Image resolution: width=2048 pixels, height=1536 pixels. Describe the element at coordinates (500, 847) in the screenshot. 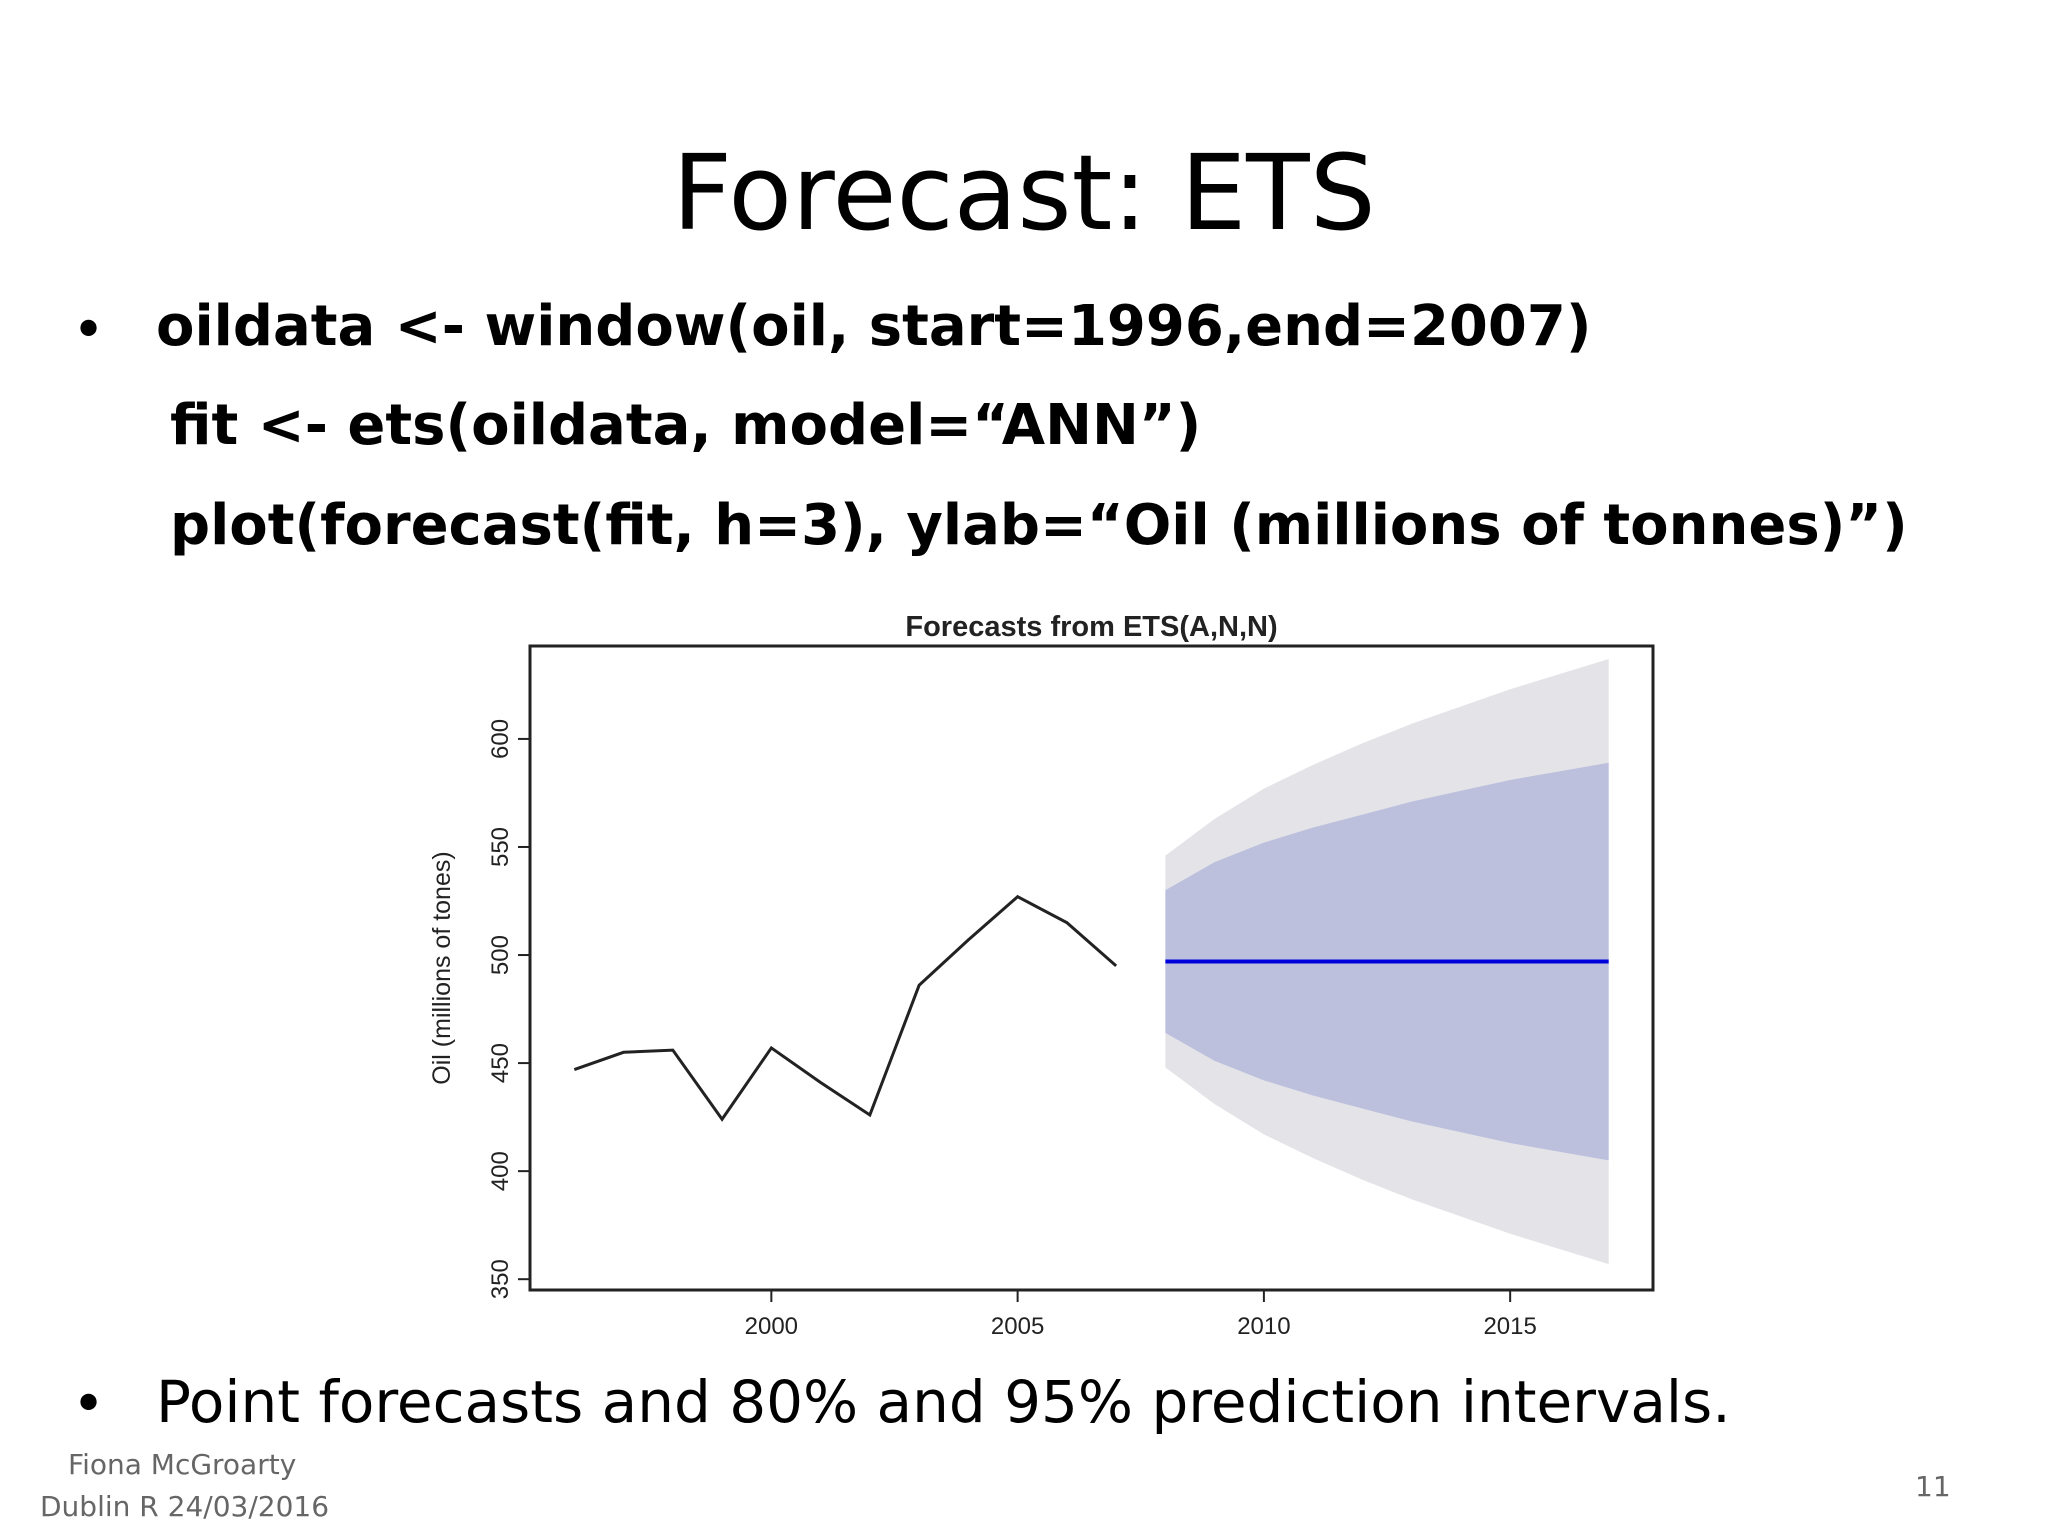

I see `y-tick-label: 550` at that location.